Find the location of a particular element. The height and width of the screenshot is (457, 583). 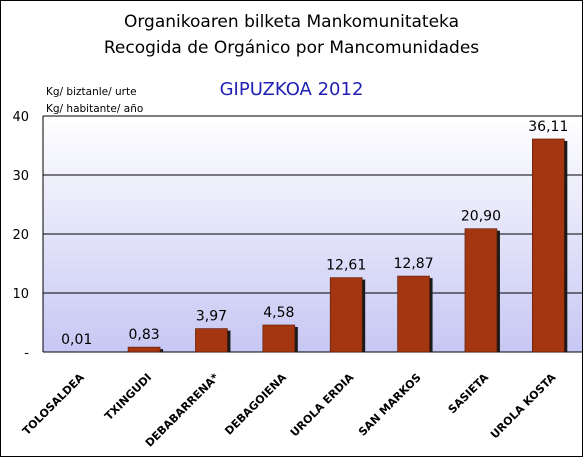

data-label: 12,61 is located at coordinates (346, 266).